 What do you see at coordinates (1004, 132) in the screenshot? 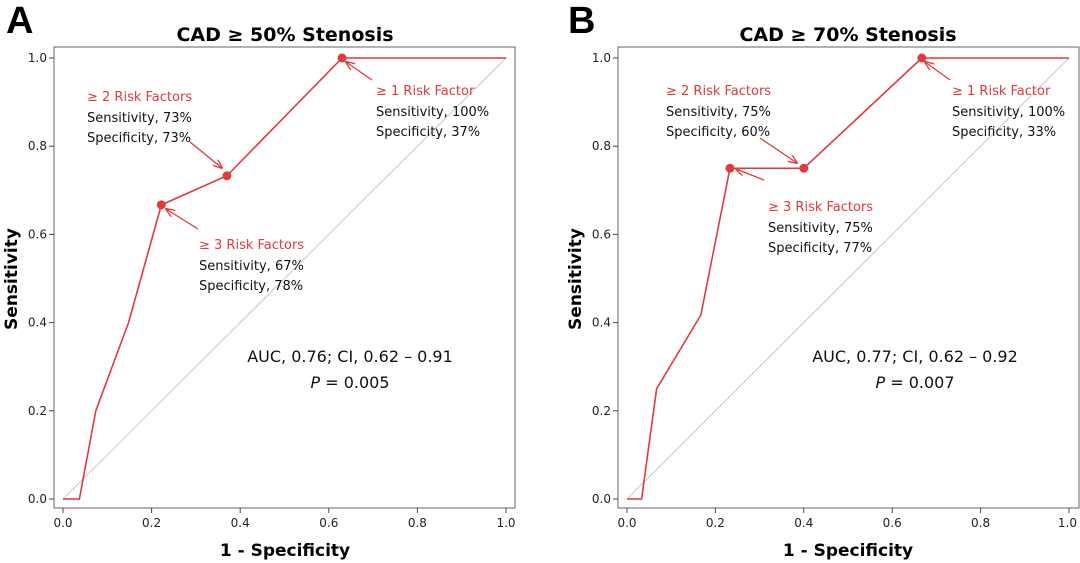
I see `annotation-specificity: Specificity, 33%` at bounding box center [1004, 132].